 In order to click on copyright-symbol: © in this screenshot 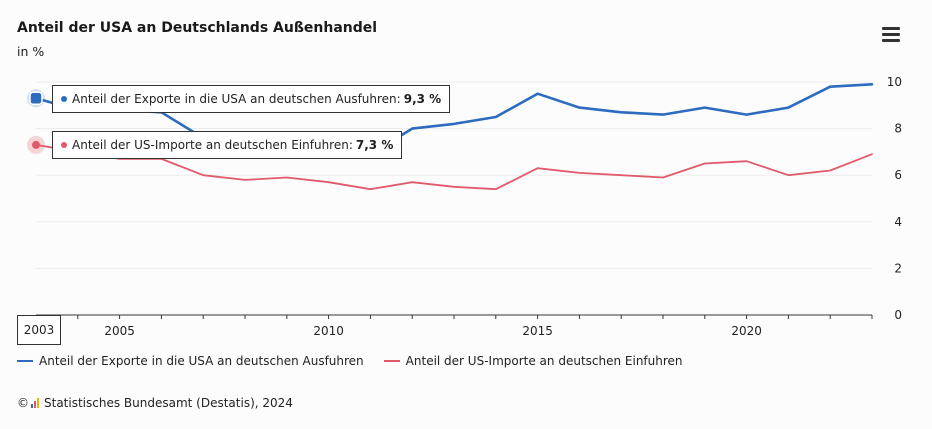, I will do `click(23, 403)`.